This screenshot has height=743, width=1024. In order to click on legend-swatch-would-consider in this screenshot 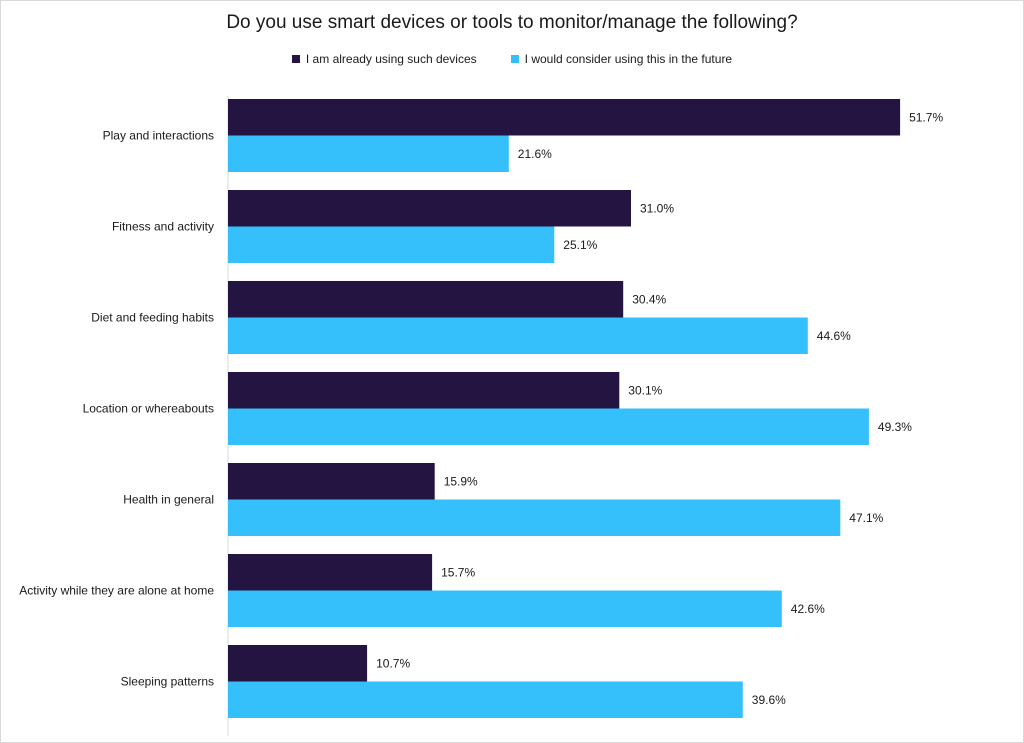, I will do `click(514, 59)`.